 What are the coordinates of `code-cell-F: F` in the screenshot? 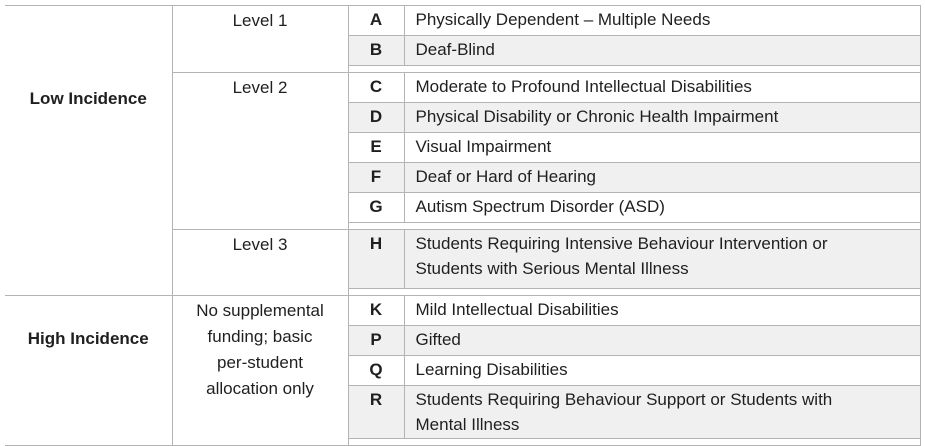 It's located at (376, 177).